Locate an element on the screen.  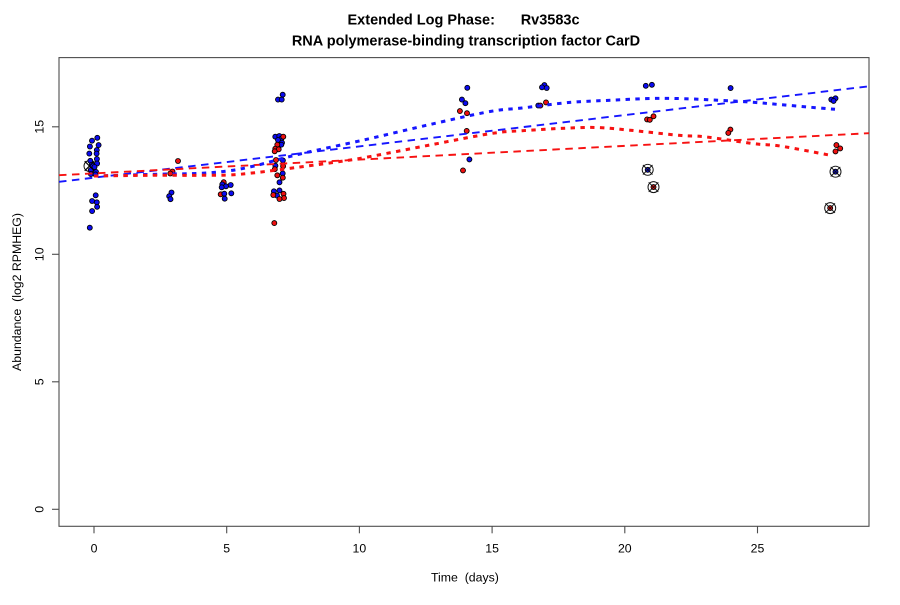
svg-text: Extended Log Phase: is located at coordinates (421, 20).